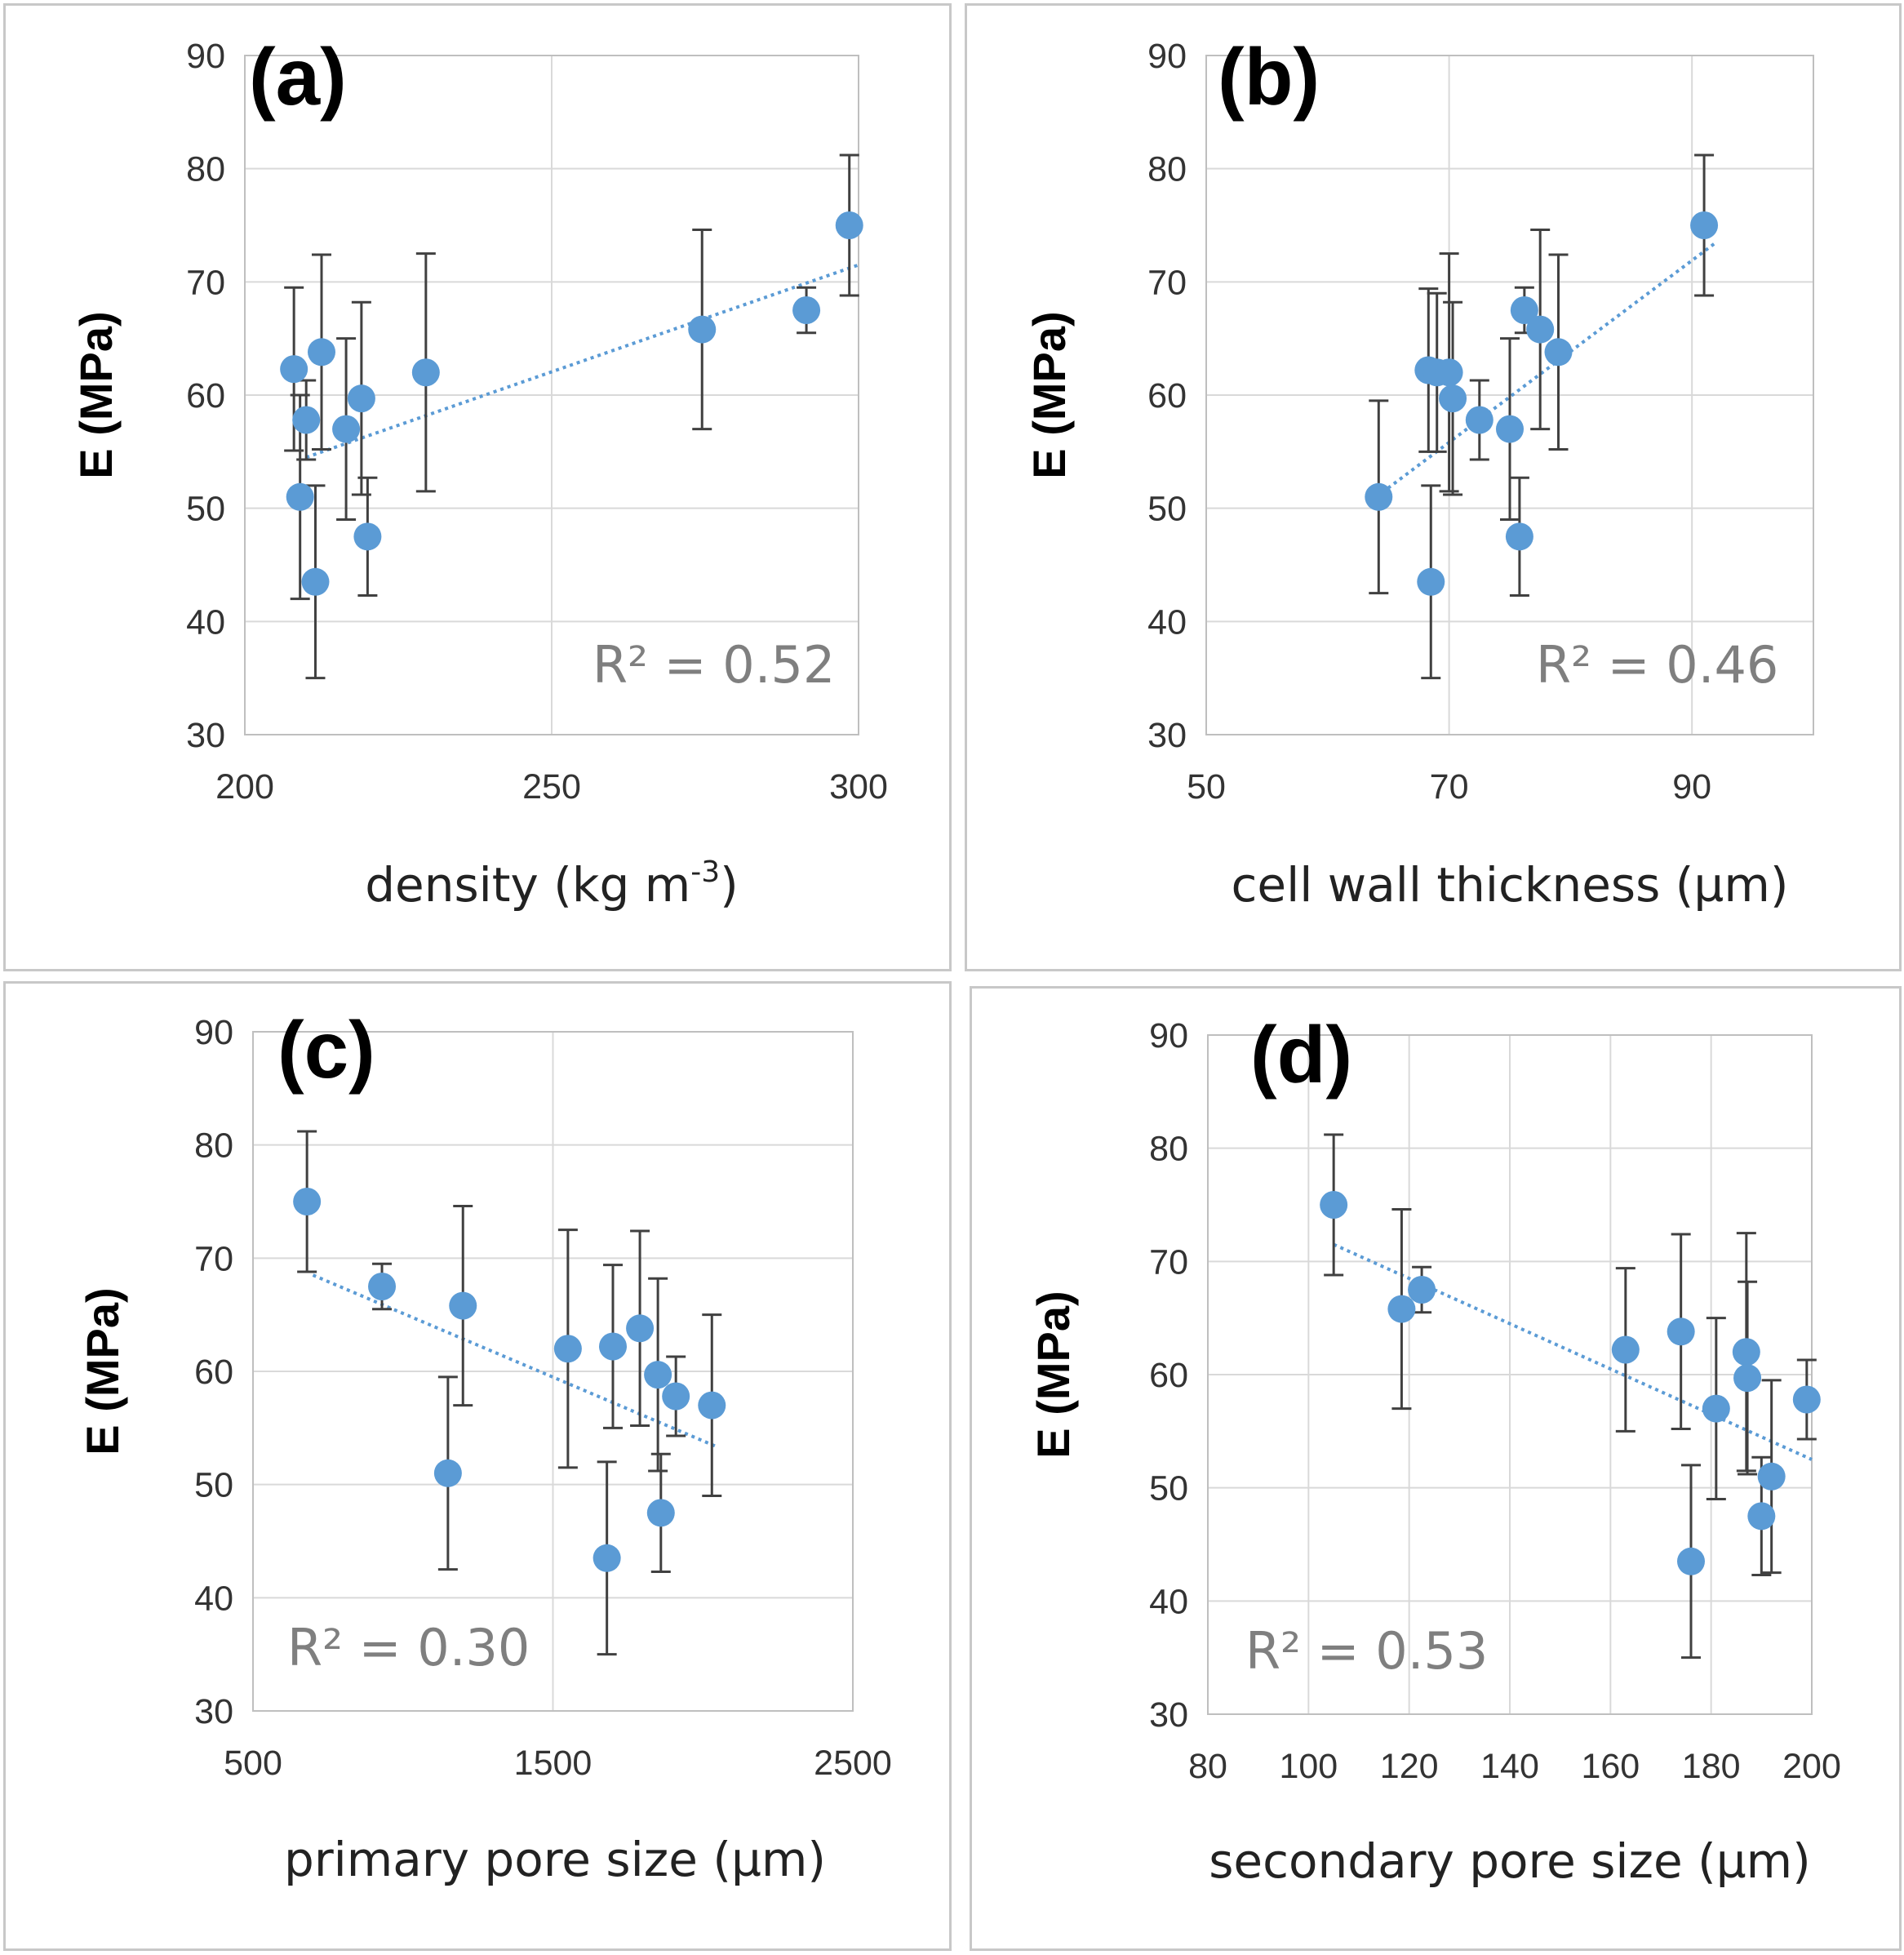  Describe the element at coordinates (326, 1050) in the screenshot. I see `panel-label: (c)` at that location.